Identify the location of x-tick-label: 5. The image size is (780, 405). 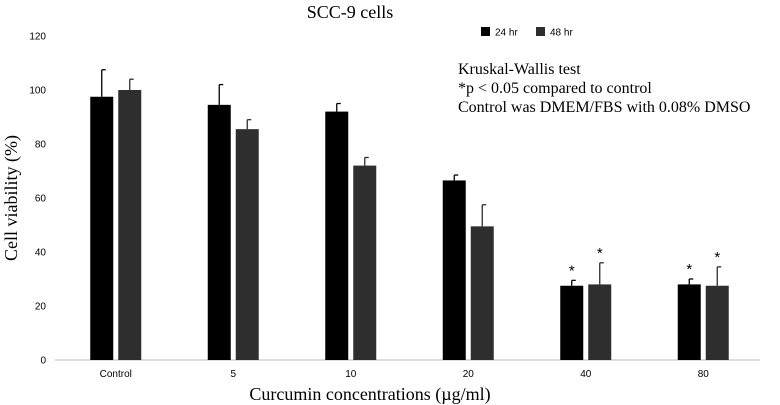
(233, 374).